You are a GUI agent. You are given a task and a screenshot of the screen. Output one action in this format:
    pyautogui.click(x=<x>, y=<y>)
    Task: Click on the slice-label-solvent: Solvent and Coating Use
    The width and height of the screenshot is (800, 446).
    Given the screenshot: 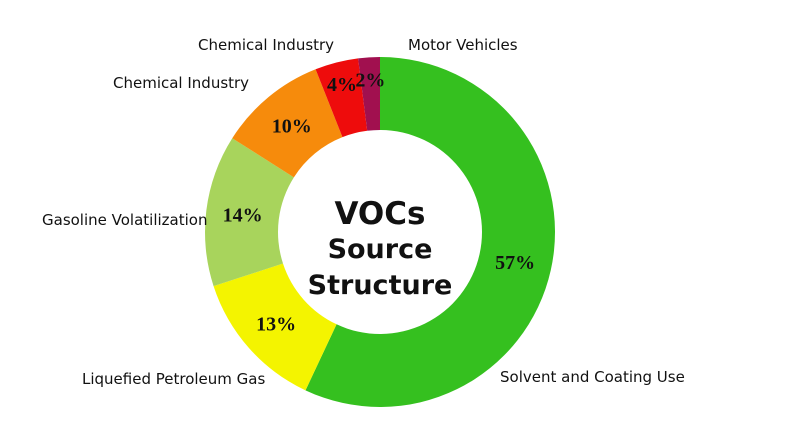 What is the action you would take?
    pyautogui.click(x=592, y=377)
    